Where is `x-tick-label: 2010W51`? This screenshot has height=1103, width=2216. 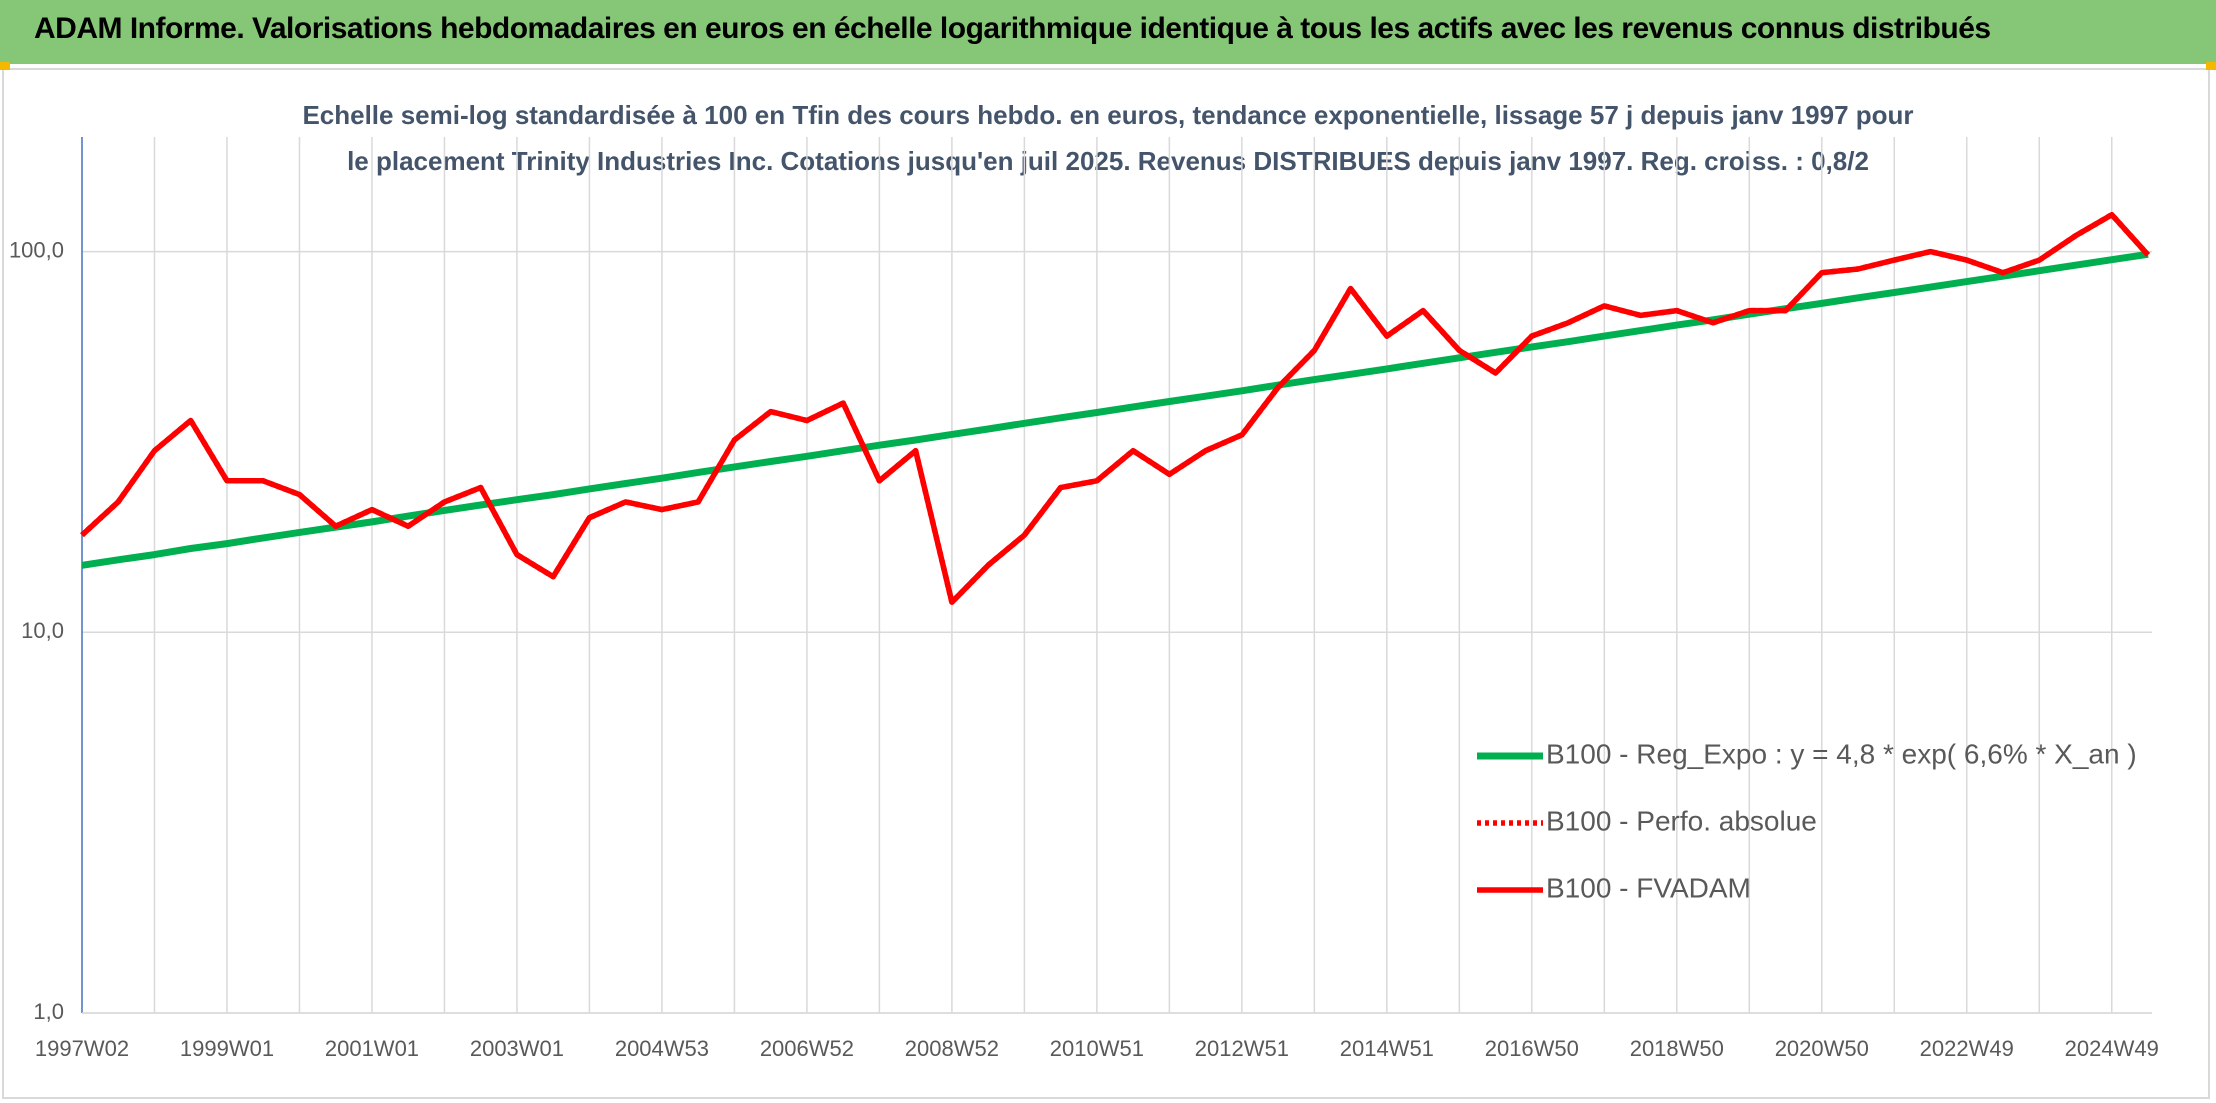
x-tick-label: 2010W51 is located at coordinates (1097, 1048).